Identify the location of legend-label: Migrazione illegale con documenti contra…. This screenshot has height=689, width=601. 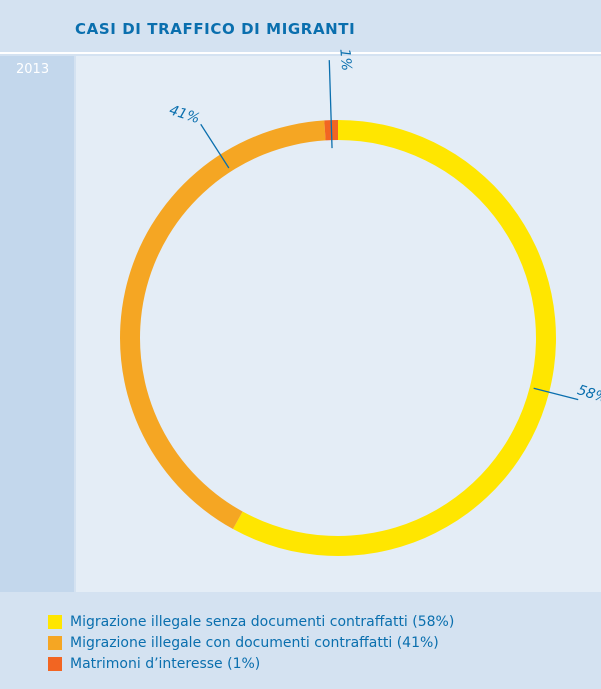
(254, 642).